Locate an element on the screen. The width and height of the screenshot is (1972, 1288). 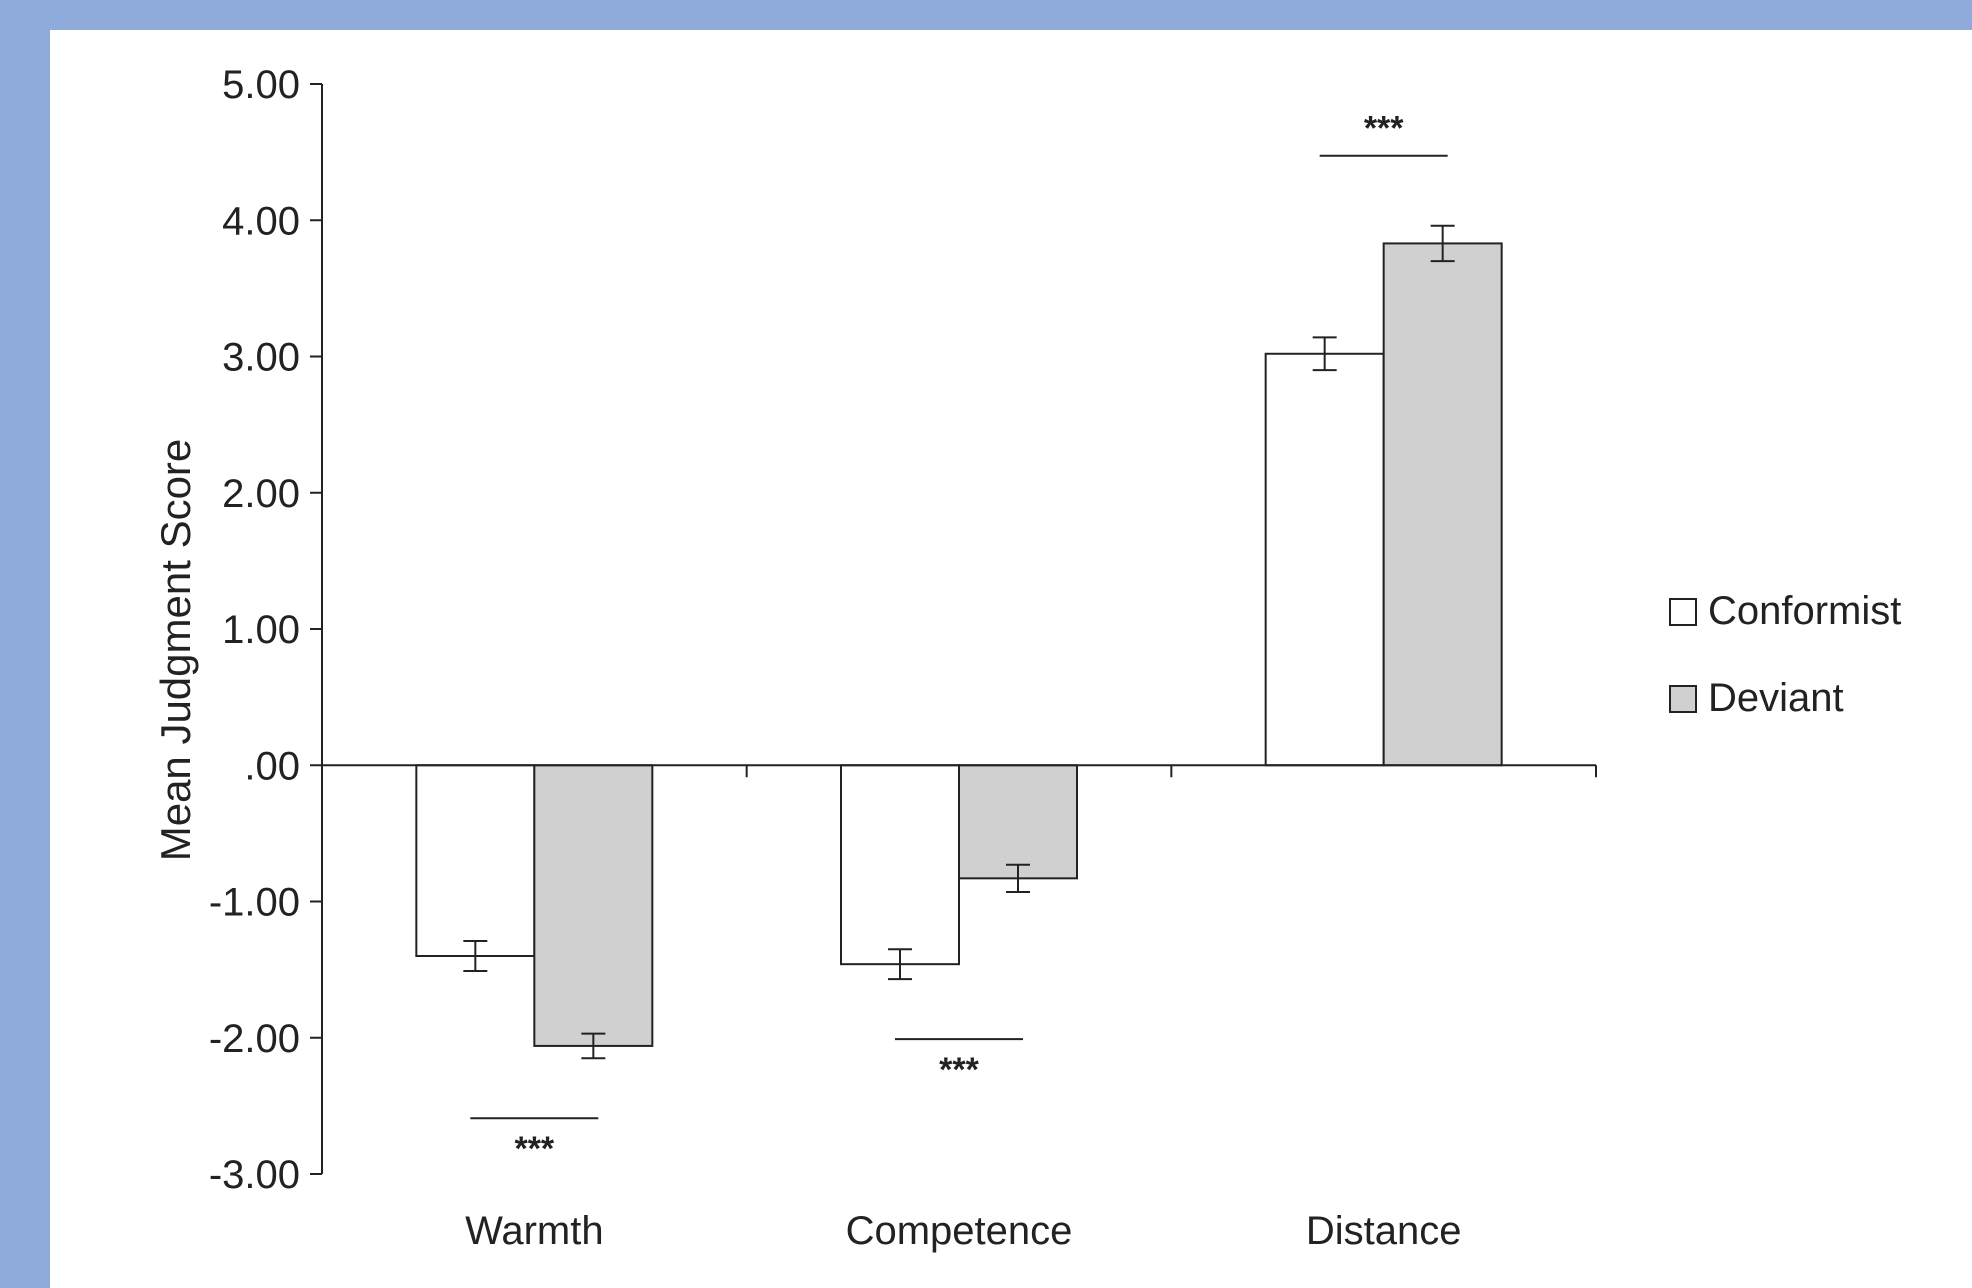
legend-swatch-conformist is located at coordinates (1683, 612).